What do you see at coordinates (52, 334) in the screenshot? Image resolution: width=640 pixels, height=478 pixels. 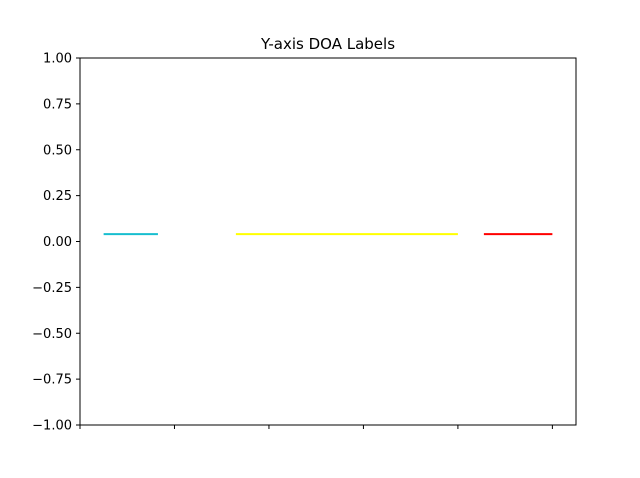 I see `y-tick-label: −0.50` at bounding box center [52, 334].